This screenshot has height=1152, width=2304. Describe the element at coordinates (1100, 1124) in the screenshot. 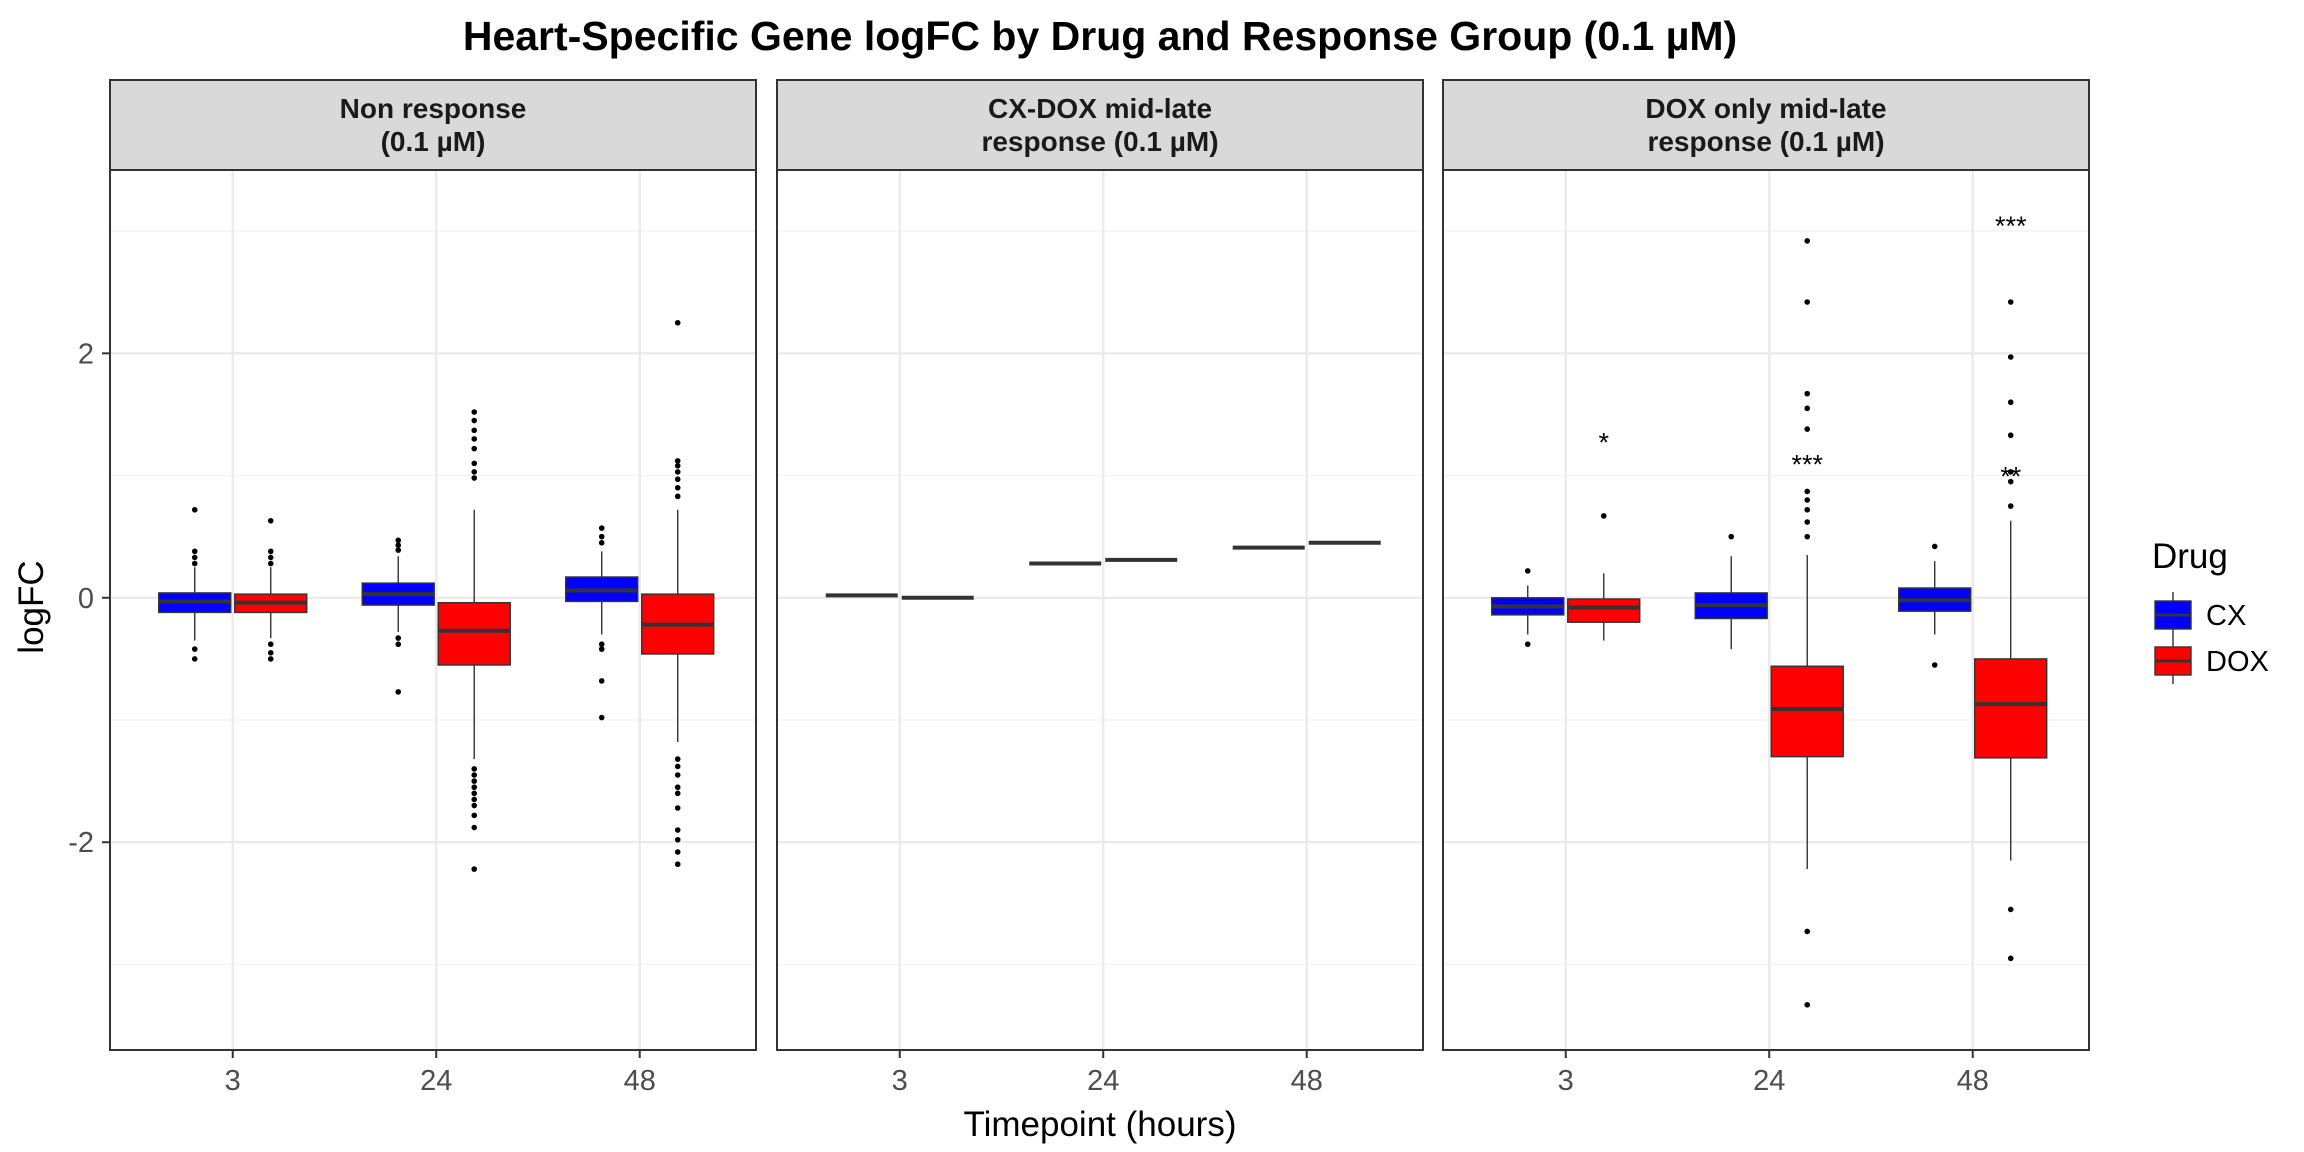

I see `x-axis-label: Timepoint (hours)` at that location.